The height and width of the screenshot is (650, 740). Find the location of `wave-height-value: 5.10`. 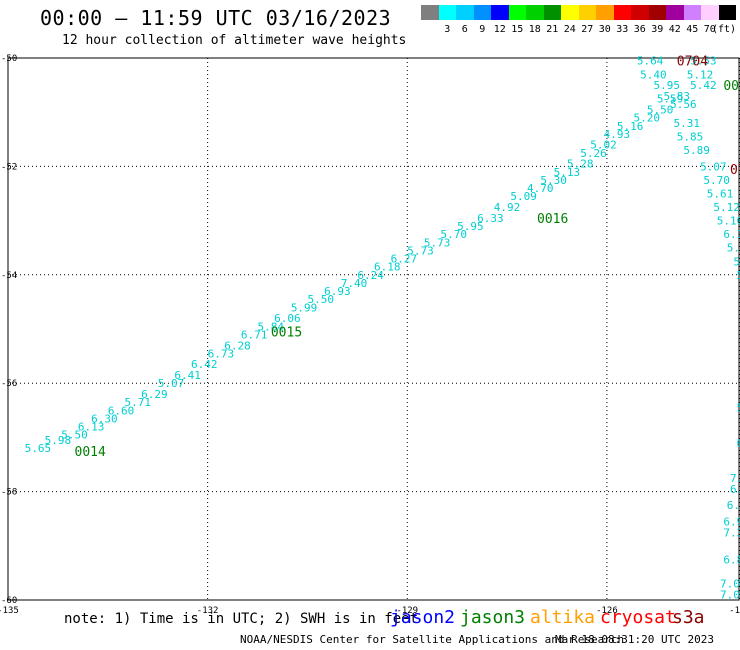

wave-height-value: 5.10 is located at coordinates (728, 221).